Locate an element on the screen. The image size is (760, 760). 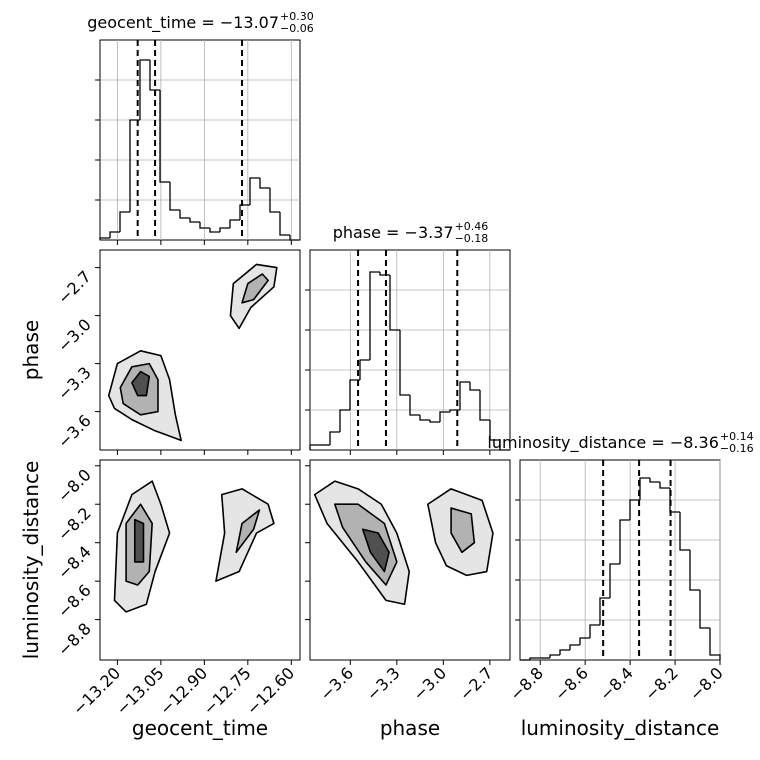
title-upper-error: +0.30 is located at coordinates (297, 16).